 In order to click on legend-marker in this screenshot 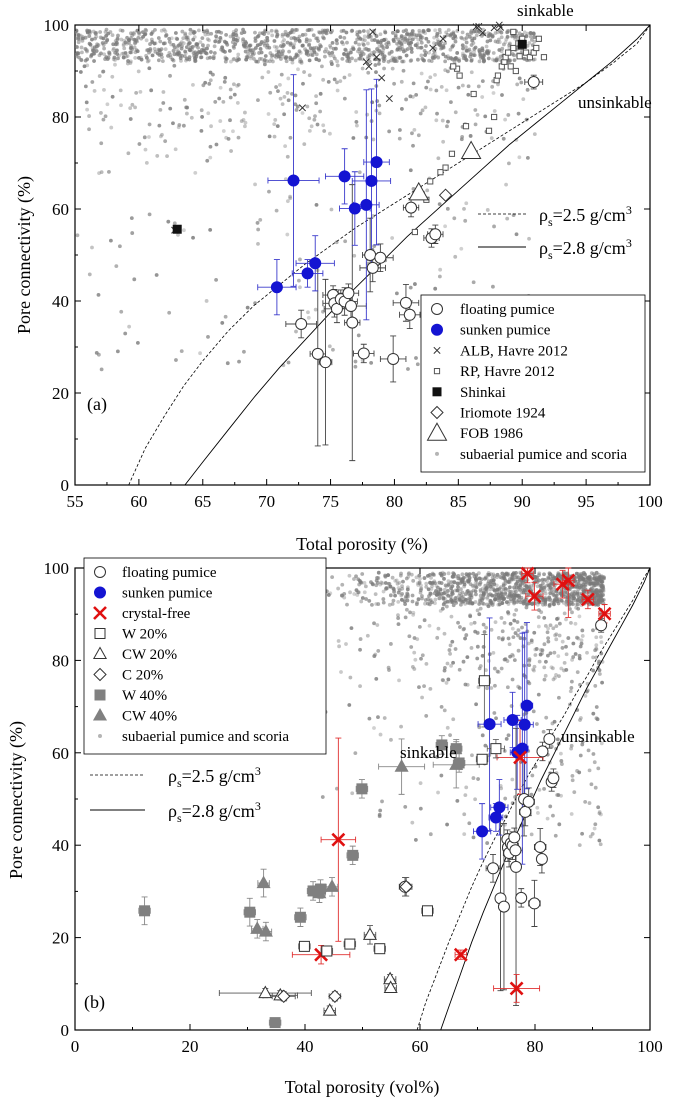, I will do `click(100, 695)`.